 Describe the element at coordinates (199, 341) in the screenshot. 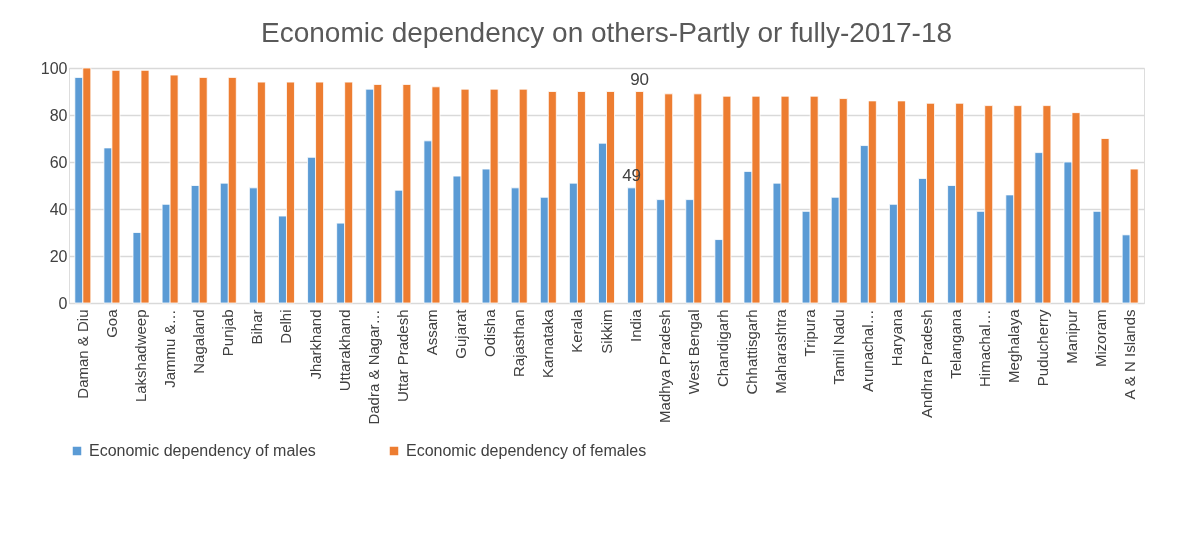

I see `x-tick-label: Nagaland` at that location.